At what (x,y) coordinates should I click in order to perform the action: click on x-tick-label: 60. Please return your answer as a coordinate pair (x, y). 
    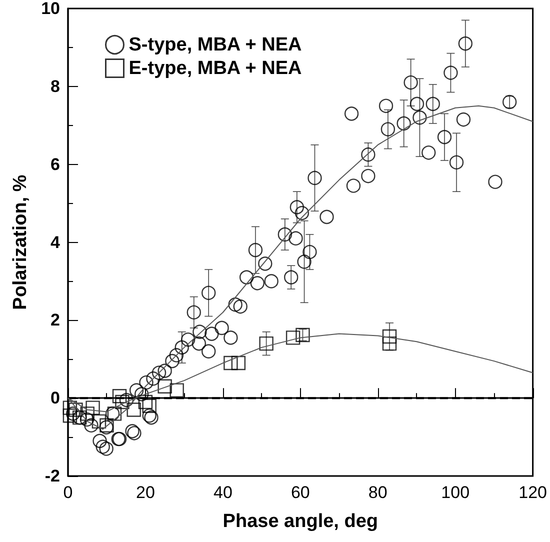
    Looking at the image, I should click on (300, 492).